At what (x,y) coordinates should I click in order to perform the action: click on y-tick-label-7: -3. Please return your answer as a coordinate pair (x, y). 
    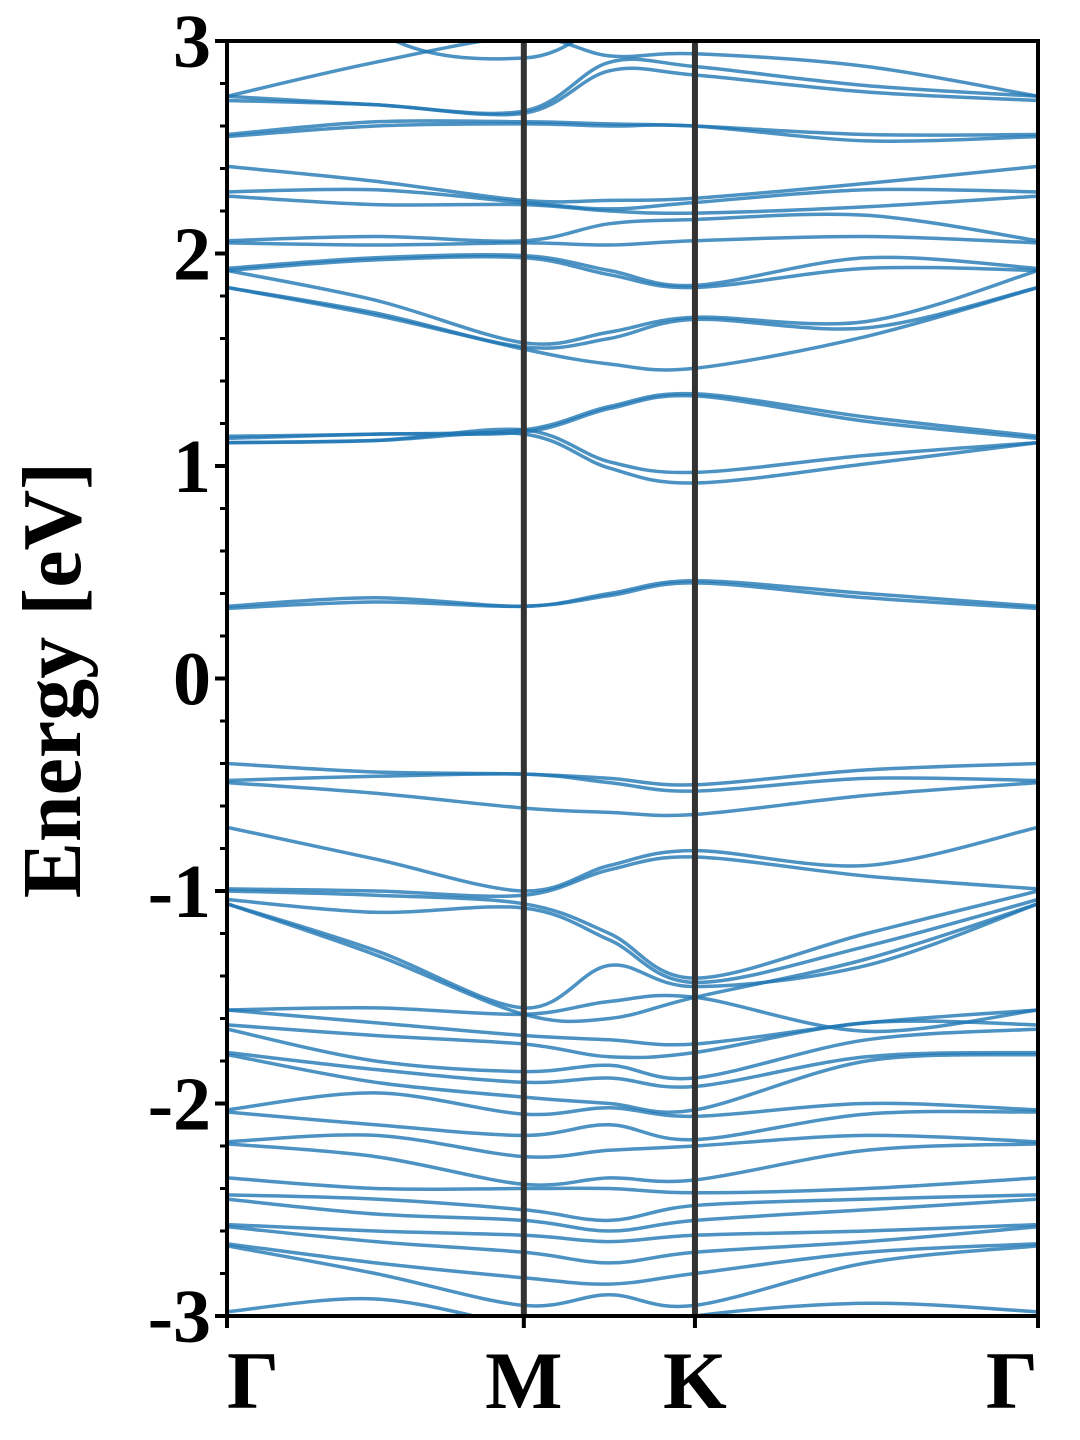
    Looking at the image, I should click on (179, 1317).